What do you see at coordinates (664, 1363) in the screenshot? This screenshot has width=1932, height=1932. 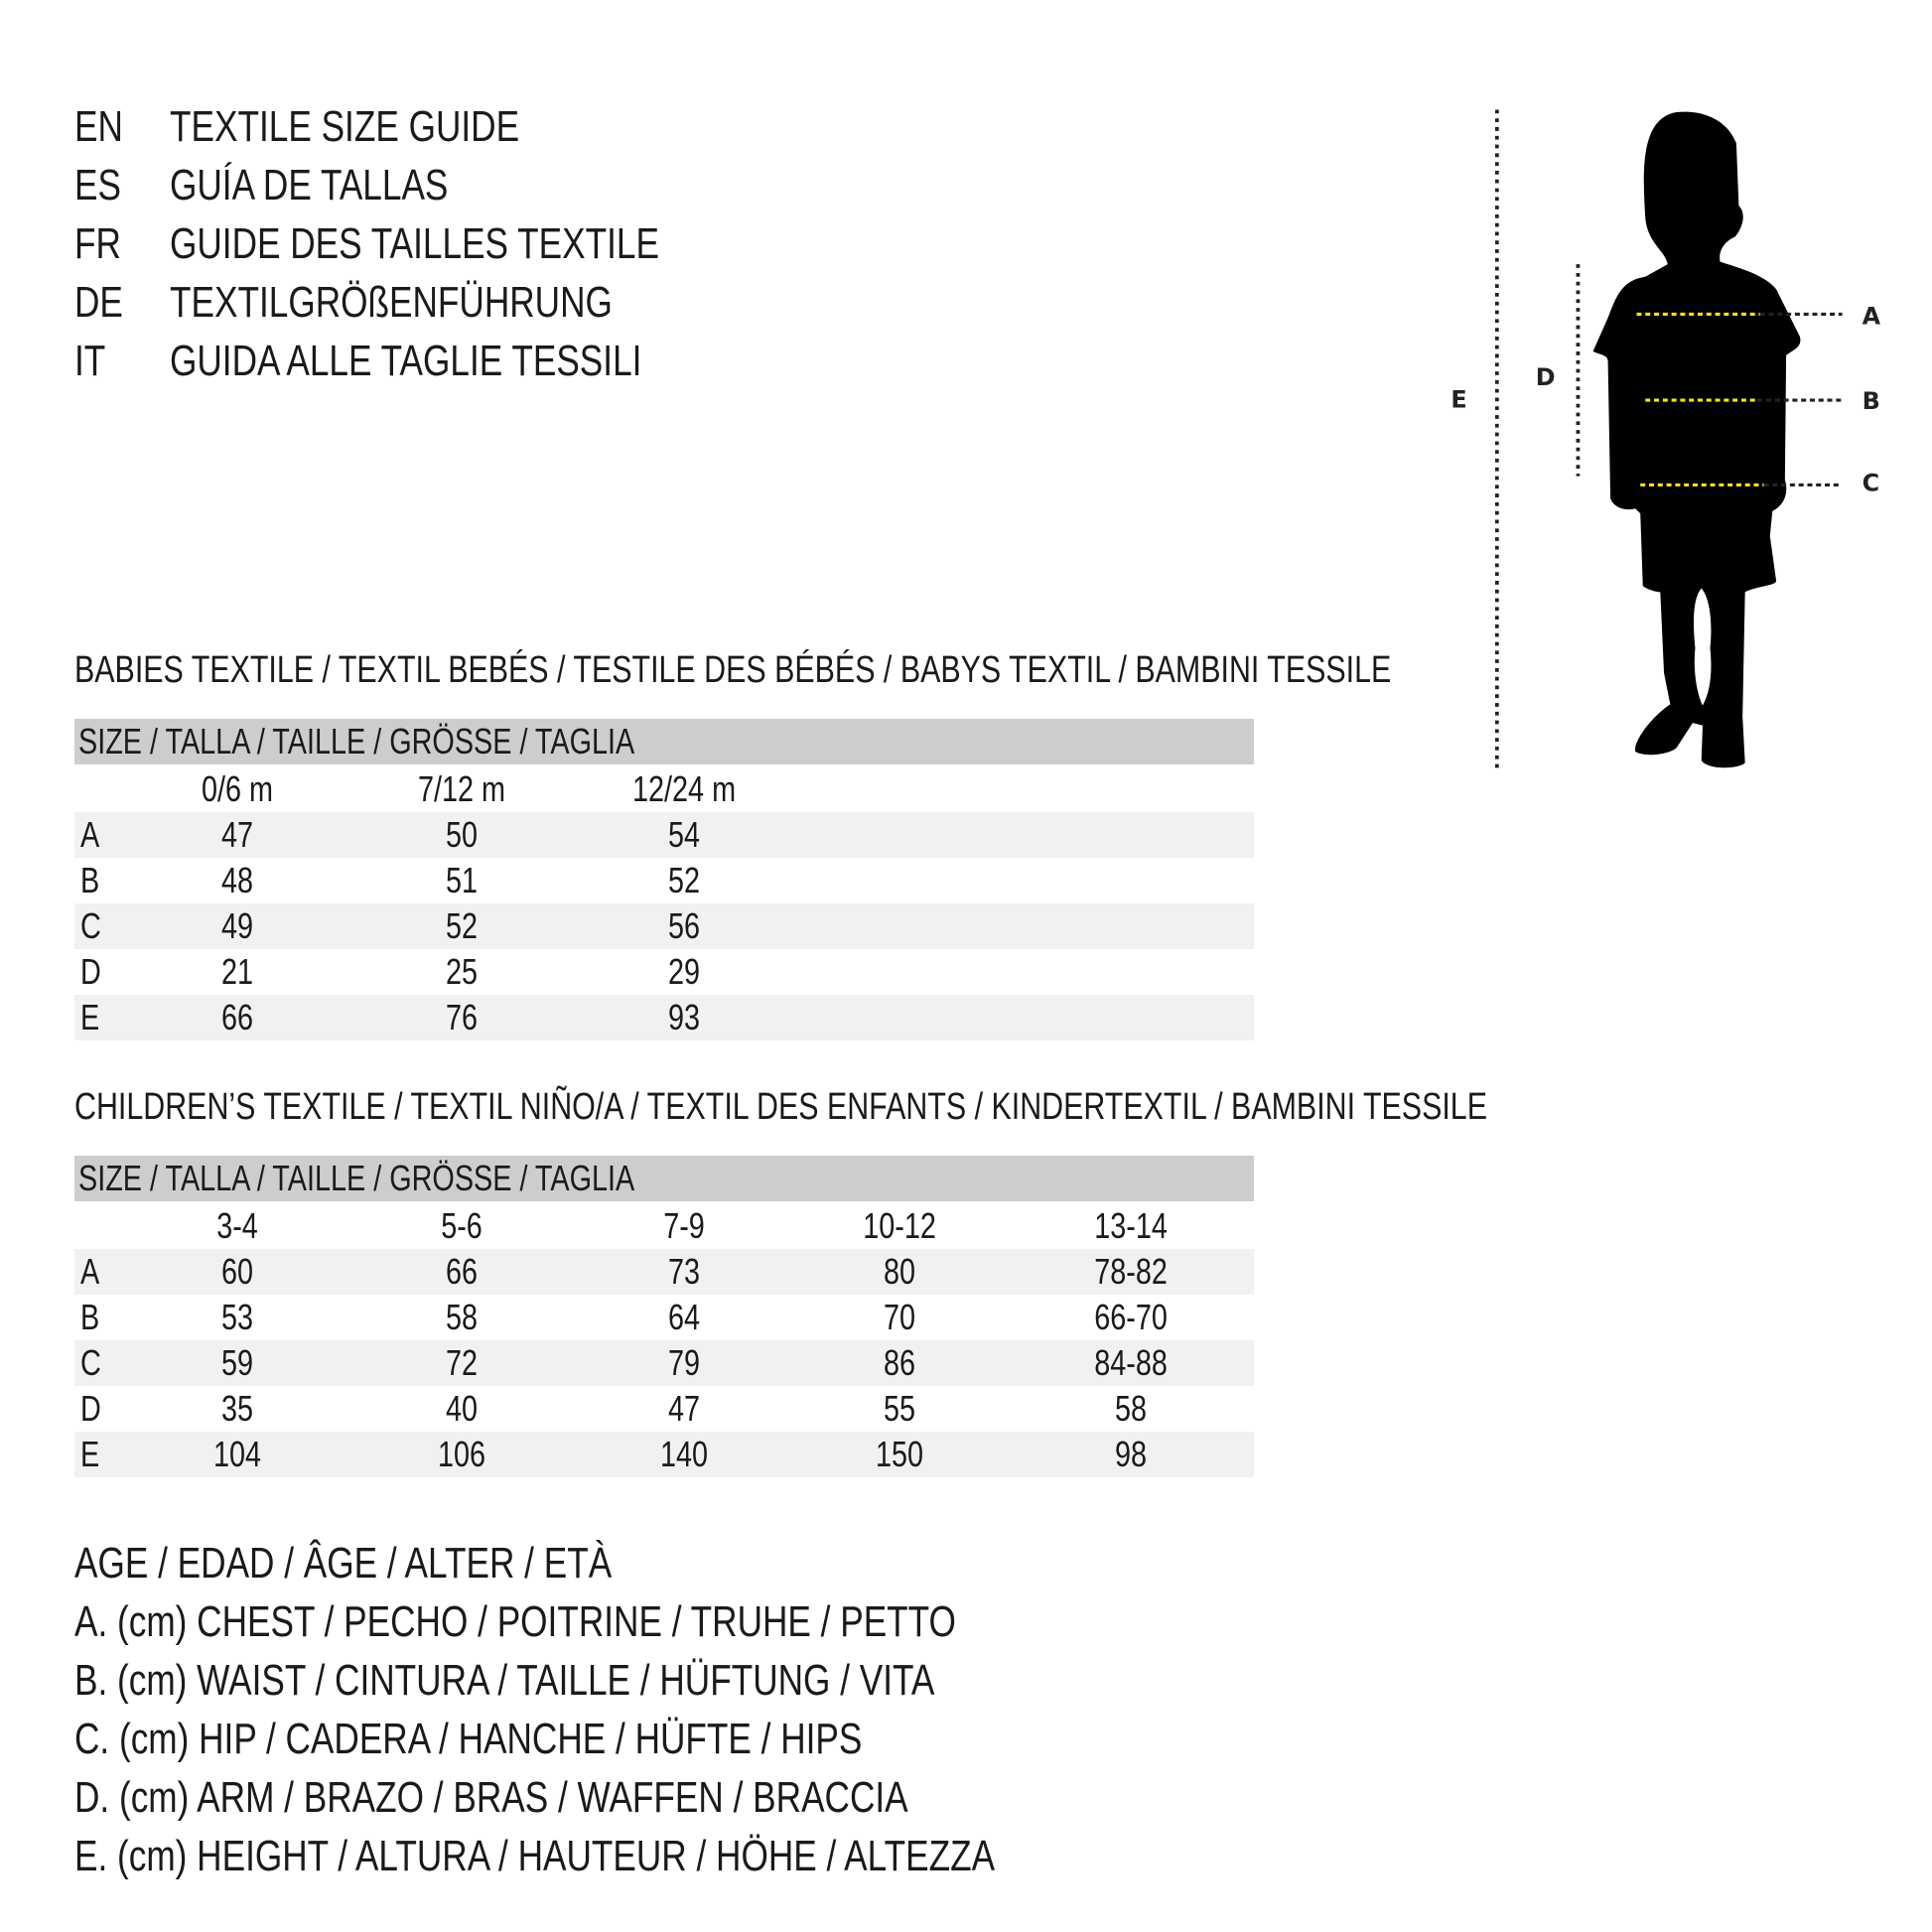 I see `table-row: C 59 72 79 86 84-88` at bounding box center [664, 1363].